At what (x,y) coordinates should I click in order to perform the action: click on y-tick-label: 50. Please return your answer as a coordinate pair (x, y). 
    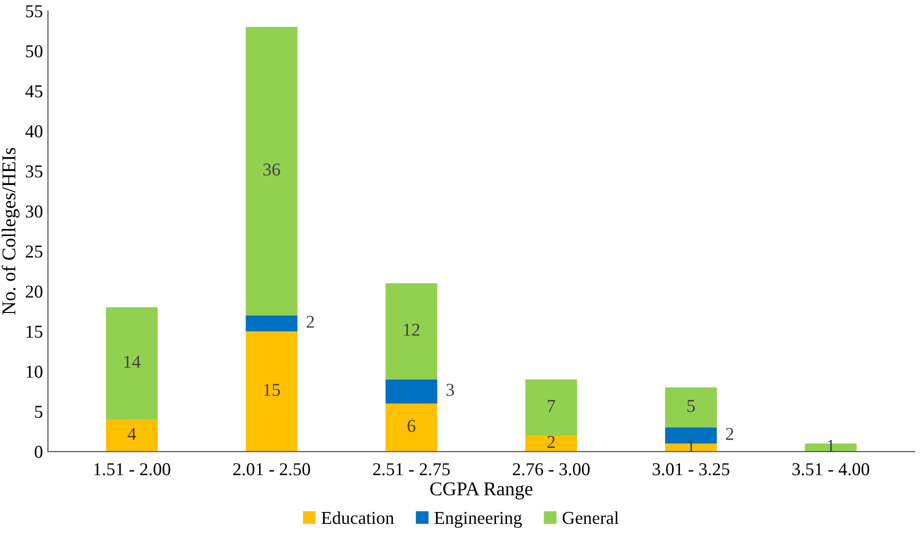
    Looking at the image, I should click on (34, 51).